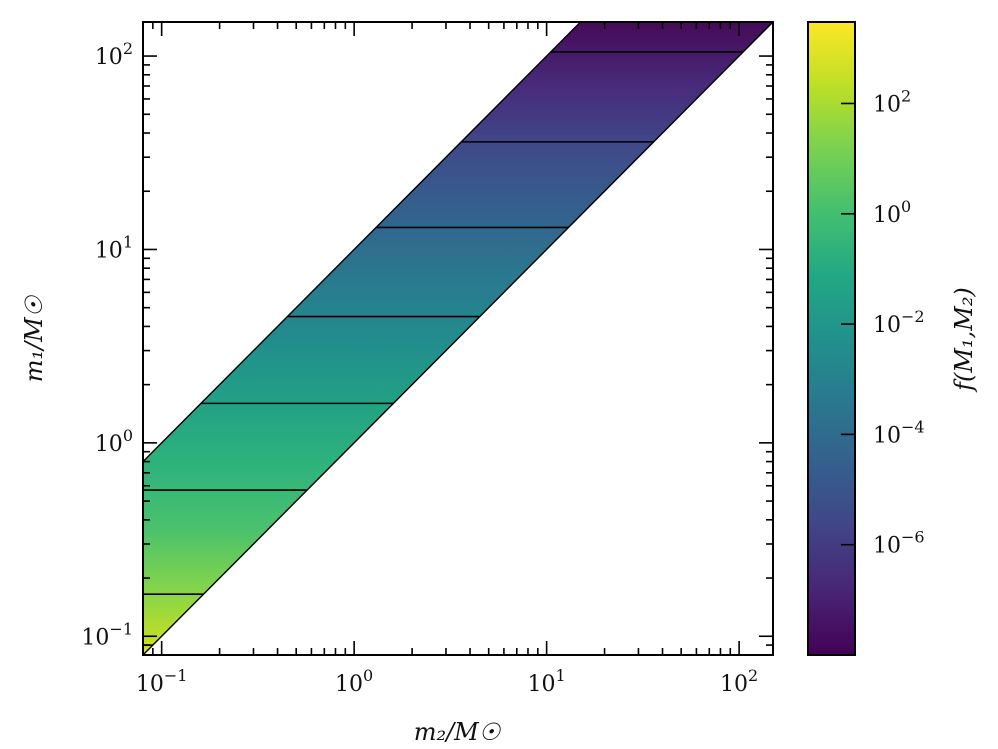  What do you see at coordinates (162, 681) in the screenshot?
I see `x-tick-label: 10⁻¹` at bounding box center [162, 681].